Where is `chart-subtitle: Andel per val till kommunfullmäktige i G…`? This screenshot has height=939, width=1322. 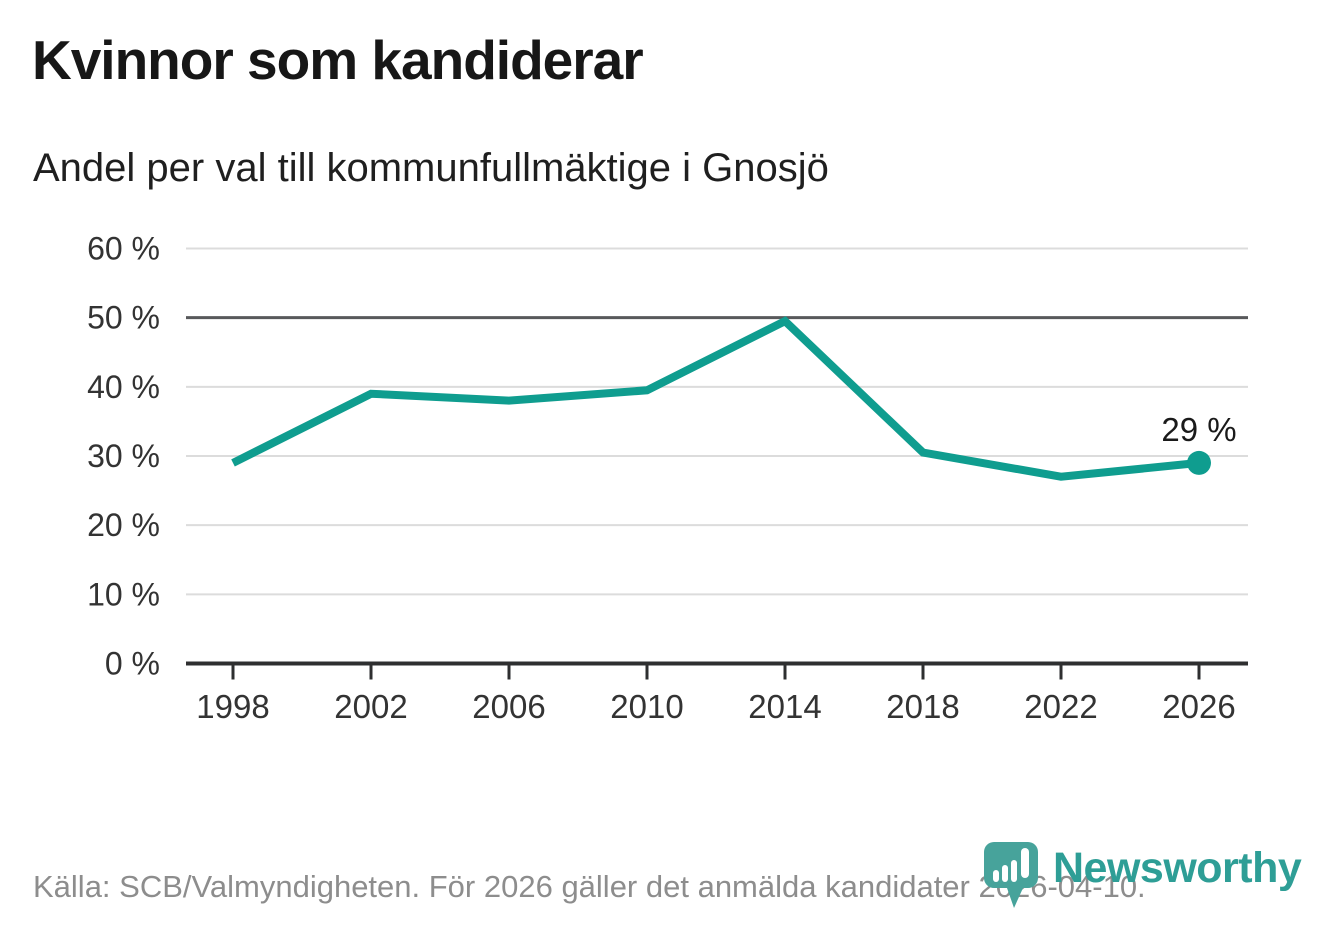
chart-subtitle: Andel per val till kommunfullmäktige i G… is located at coordinates (431, 168).